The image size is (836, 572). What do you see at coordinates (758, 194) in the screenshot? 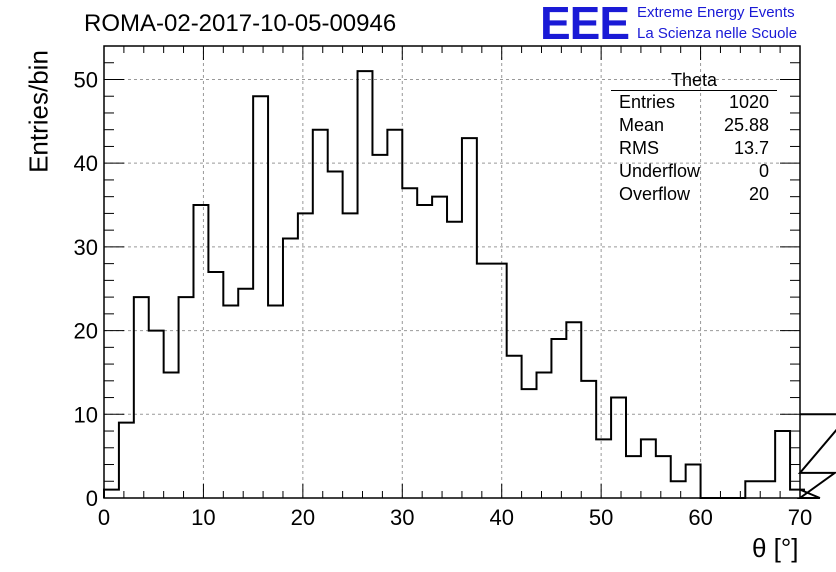
I see `stats-value: 20` at bounding box center [758, 194].